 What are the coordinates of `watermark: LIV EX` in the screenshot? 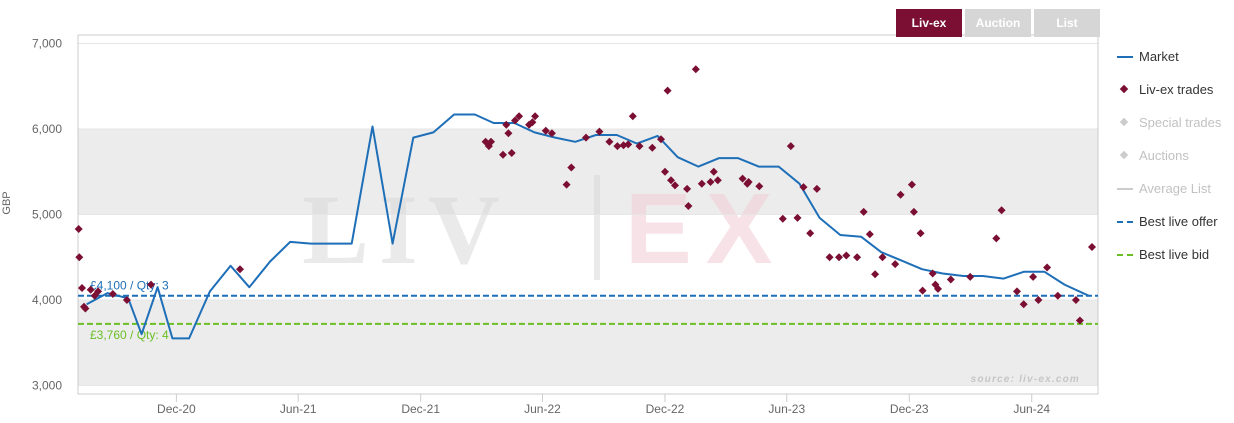 It's located at (537, 229).